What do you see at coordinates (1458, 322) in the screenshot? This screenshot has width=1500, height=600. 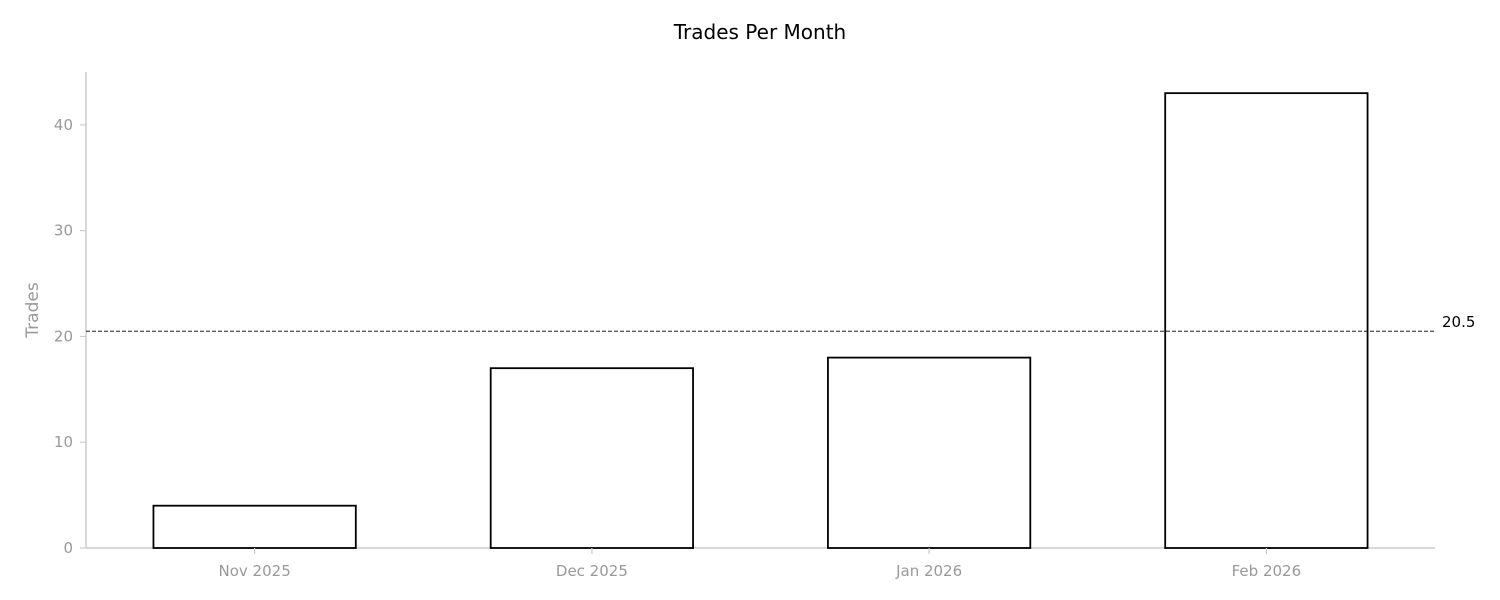 I see `reference-line-label: 20.5` at bounding box center [1458, 322].